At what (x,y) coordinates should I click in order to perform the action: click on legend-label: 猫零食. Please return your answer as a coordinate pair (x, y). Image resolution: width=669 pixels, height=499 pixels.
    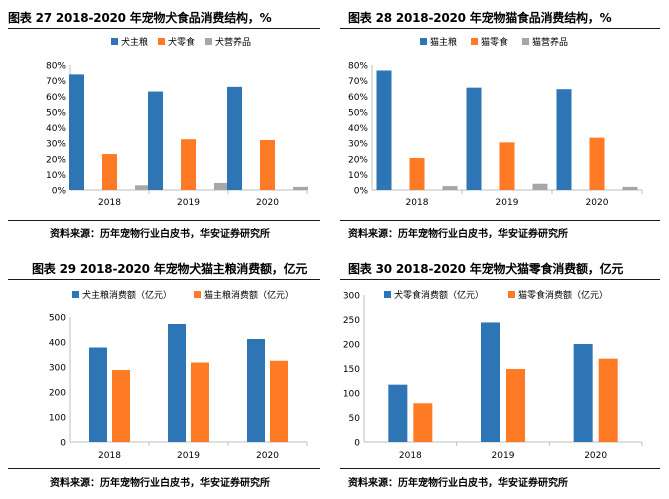
    Looking at the image, I should click on (494, 42).